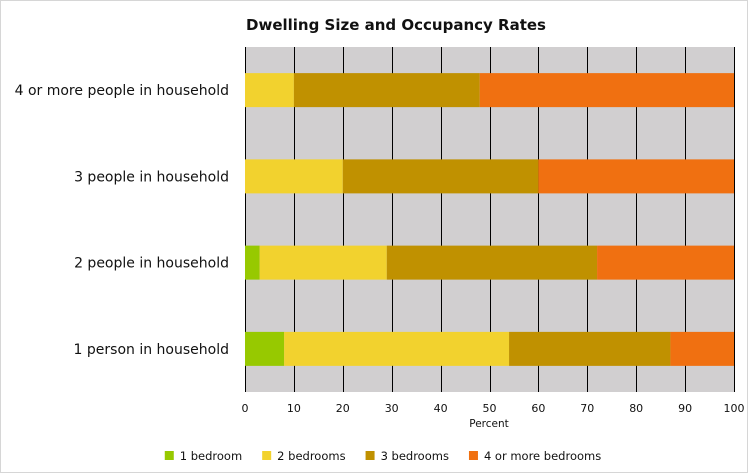  Describe the element at coordinates (151, 350) in the screenshot. I see `category-label: 1 person in household` at that location.